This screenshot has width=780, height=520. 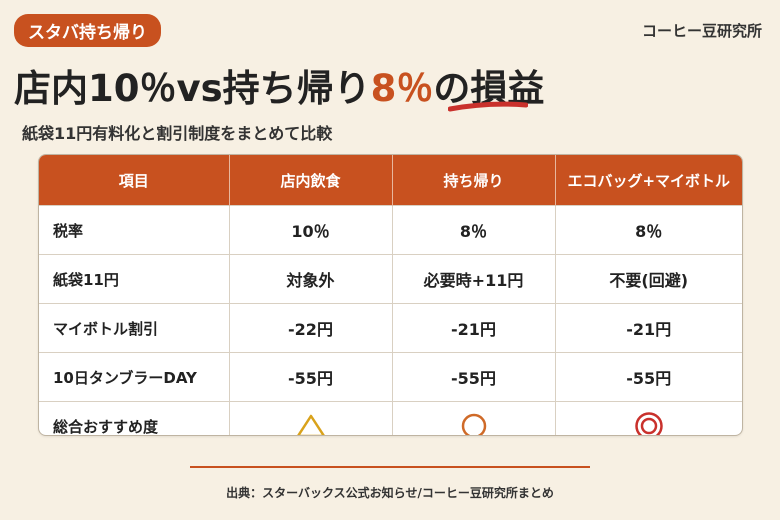 What do you see at coordinates (473, 424) in the screenshot?
I see `circle-icon` at bounding box center [473, 424].